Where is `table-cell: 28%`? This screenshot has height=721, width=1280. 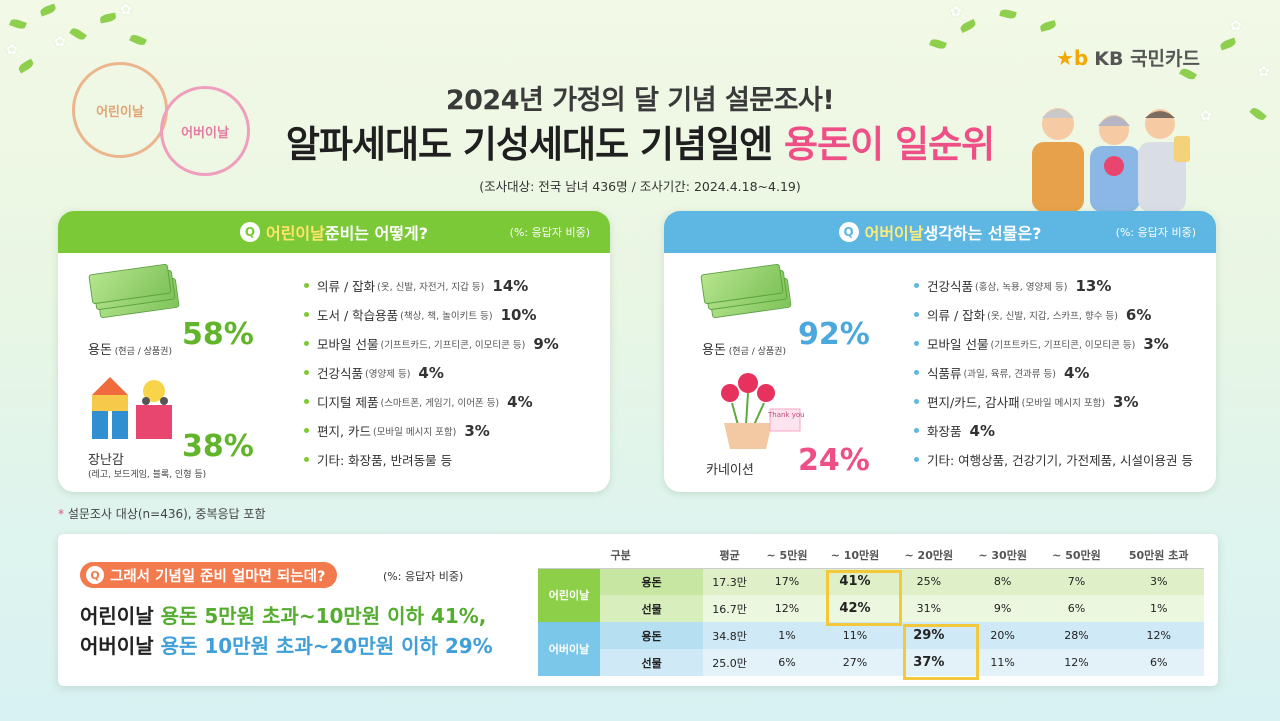 table-cell: 28% is located at coordinates (1076, 635).